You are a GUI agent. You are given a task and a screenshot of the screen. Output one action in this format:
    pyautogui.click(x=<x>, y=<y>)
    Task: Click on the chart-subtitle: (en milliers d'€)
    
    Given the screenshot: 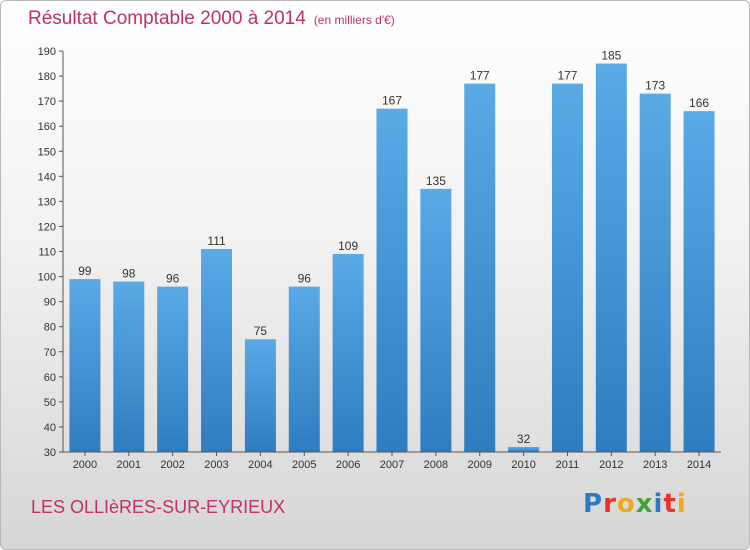 What is the action you would take?
    pyautogui.click(x=354, y=20)
    